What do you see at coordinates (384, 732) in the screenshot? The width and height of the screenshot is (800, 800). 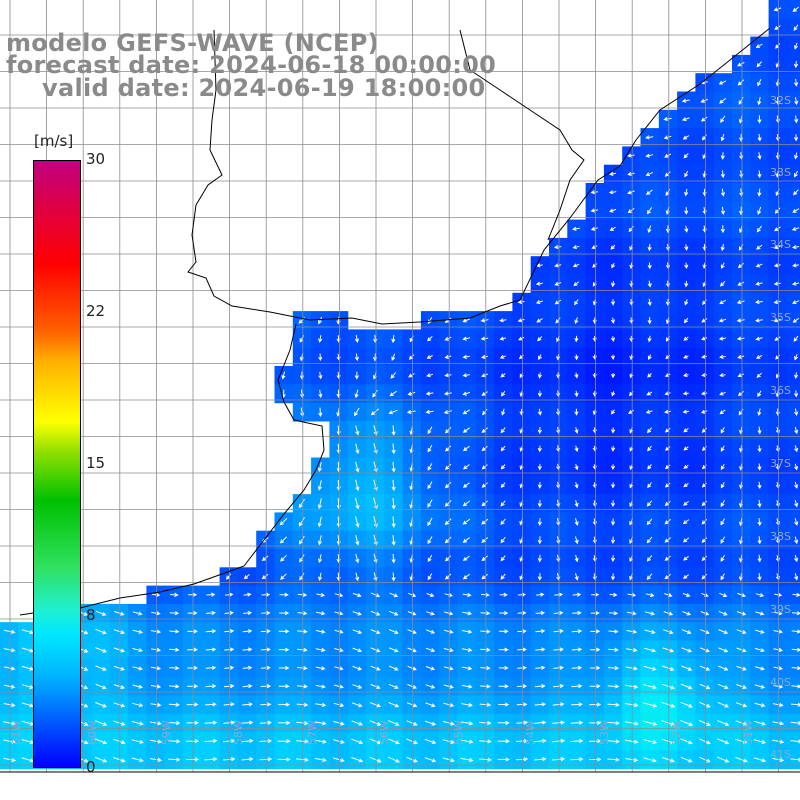 I see `lon-label: 56W` at bounding box center [384, 732].